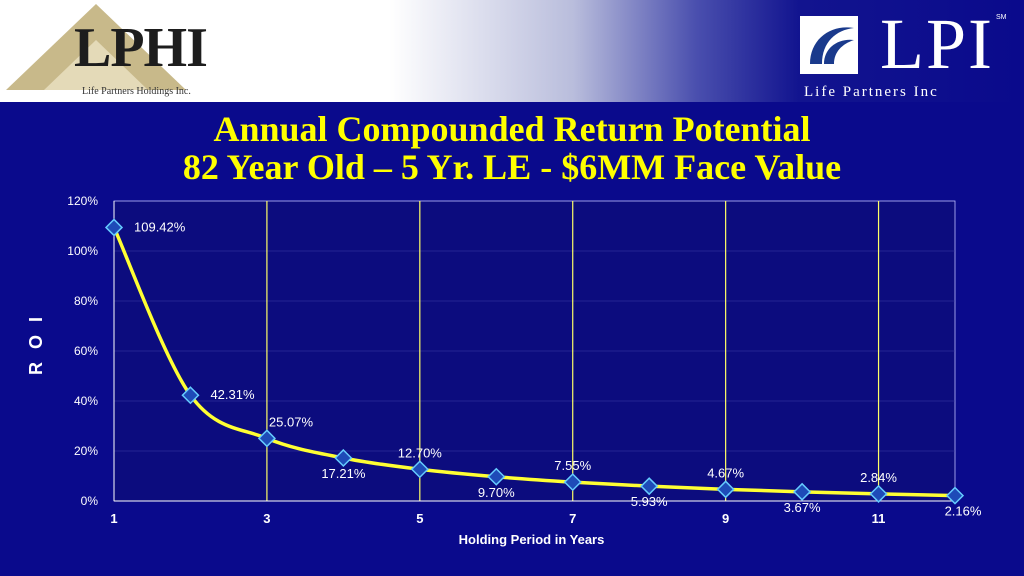 This screenshot has width=1024, height=576. What do you see at coordinates (232, 394) in the screenshot?
I see `data-label: 42.31%` at bounding box center [232, 394].